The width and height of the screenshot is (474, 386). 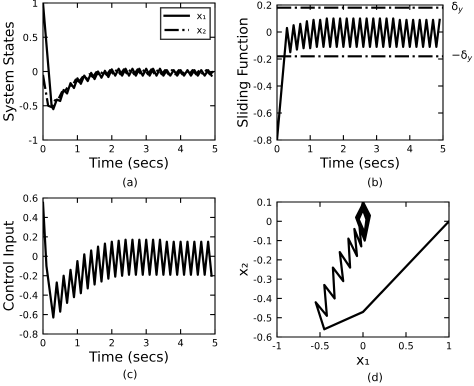 I want to click on y-axis-title: System States, so click(x=9, y=71).